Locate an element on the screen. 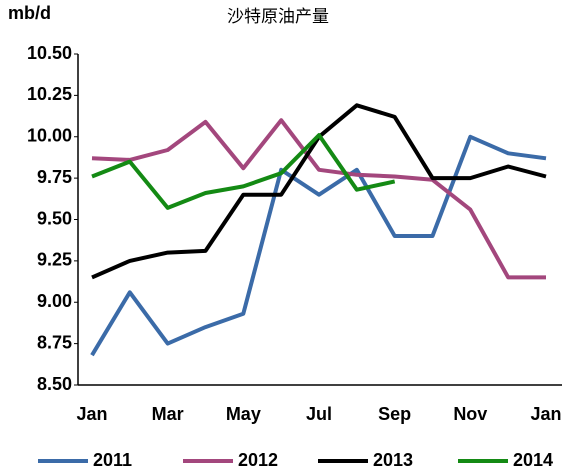 This screenshot has width=569, height=472. x-tick-label: Jul is located at coordinates (319, 414).